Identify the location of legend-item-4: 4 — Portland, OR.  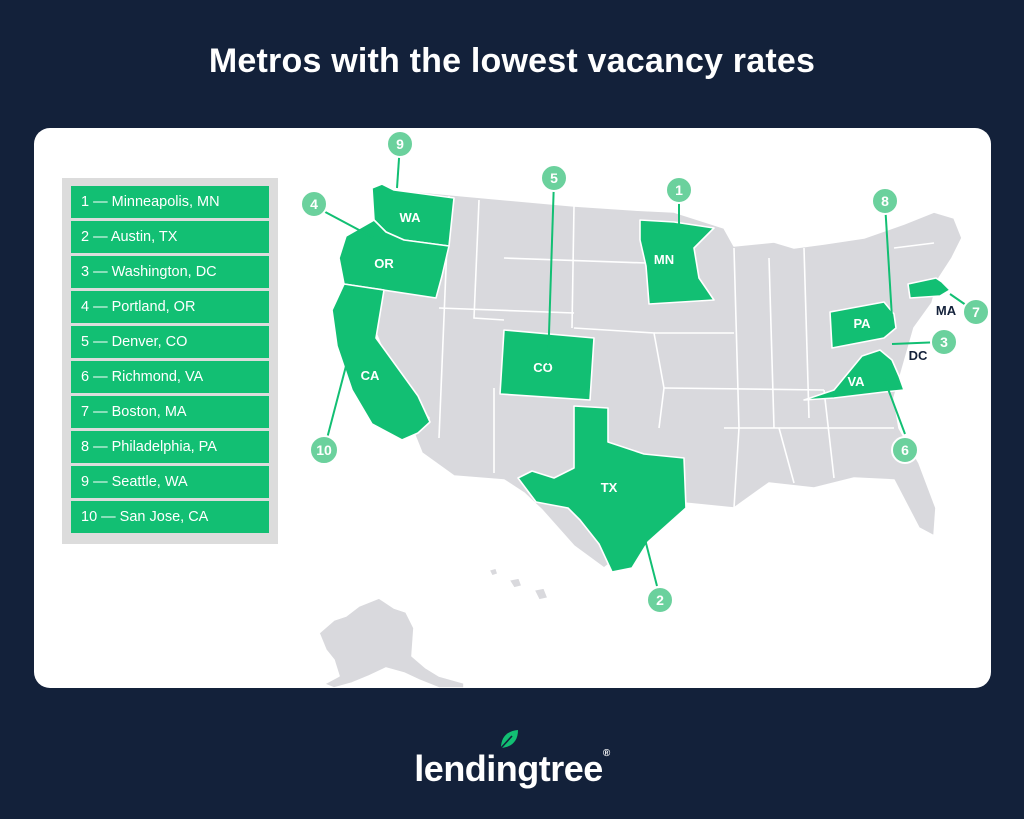
(170, 307).